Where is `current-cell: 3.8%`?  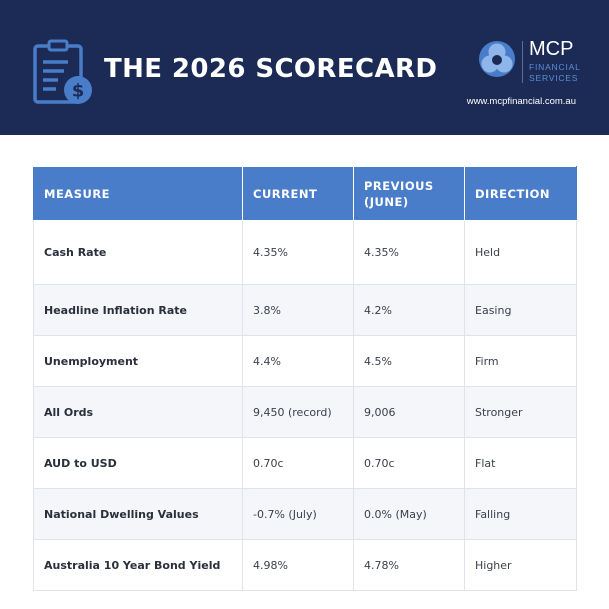
current-cell: 3.8% is located at coordinates (298, 310).